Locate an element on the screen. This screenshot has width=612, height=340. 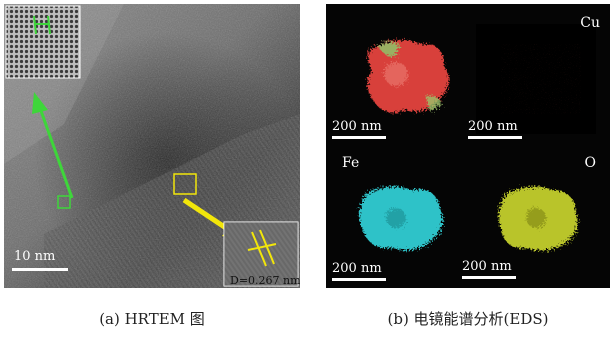
eds-cell-combined: 200 nm is located at coordinates (397, 75).